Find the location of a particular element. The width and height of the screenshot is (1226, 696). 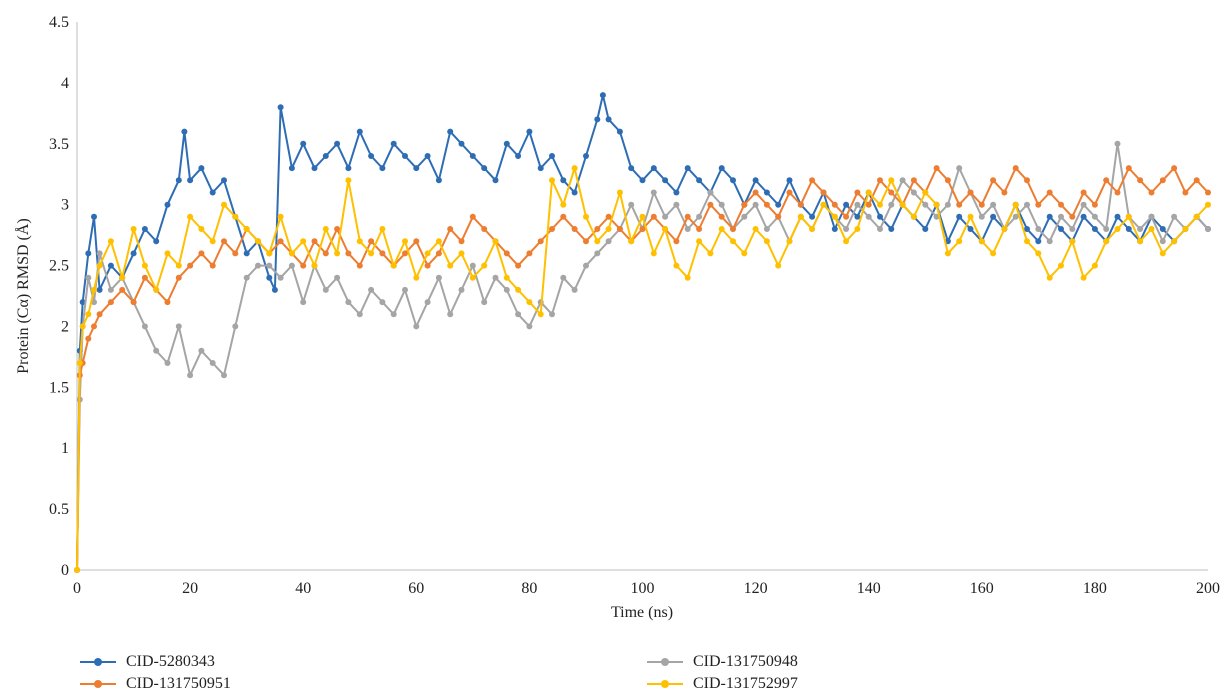

x-tick-label: 20 is located at coordinates (190, 588).